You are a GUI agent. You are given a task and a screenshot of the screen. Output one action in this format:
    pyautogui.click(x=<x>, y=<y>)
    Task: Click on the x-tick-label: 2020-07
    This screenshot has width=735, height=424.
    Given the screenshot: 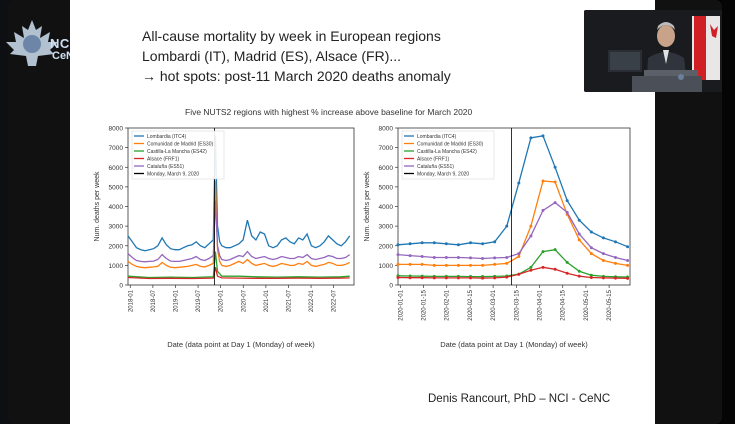 What is the action you would take?
    pyautogui.click(x=244, y=300)
    